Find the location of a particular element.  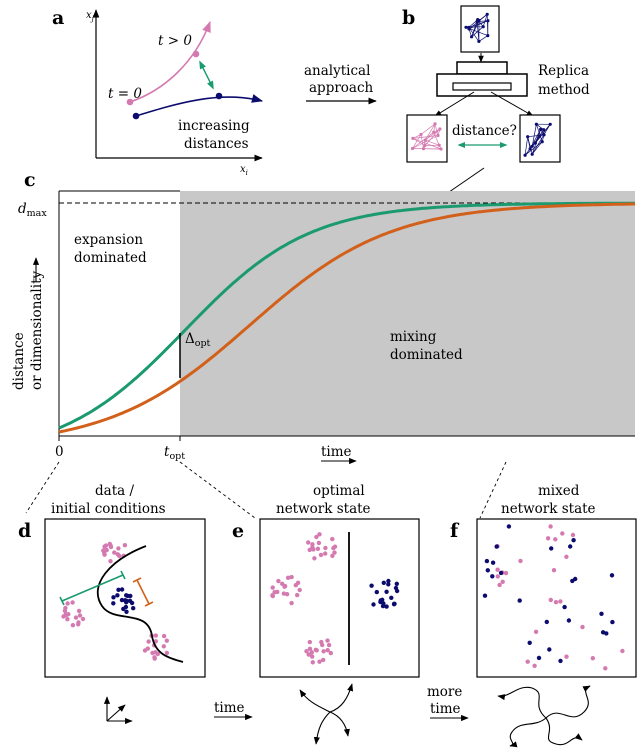

axes-icon is located at coordinates (118, 710).